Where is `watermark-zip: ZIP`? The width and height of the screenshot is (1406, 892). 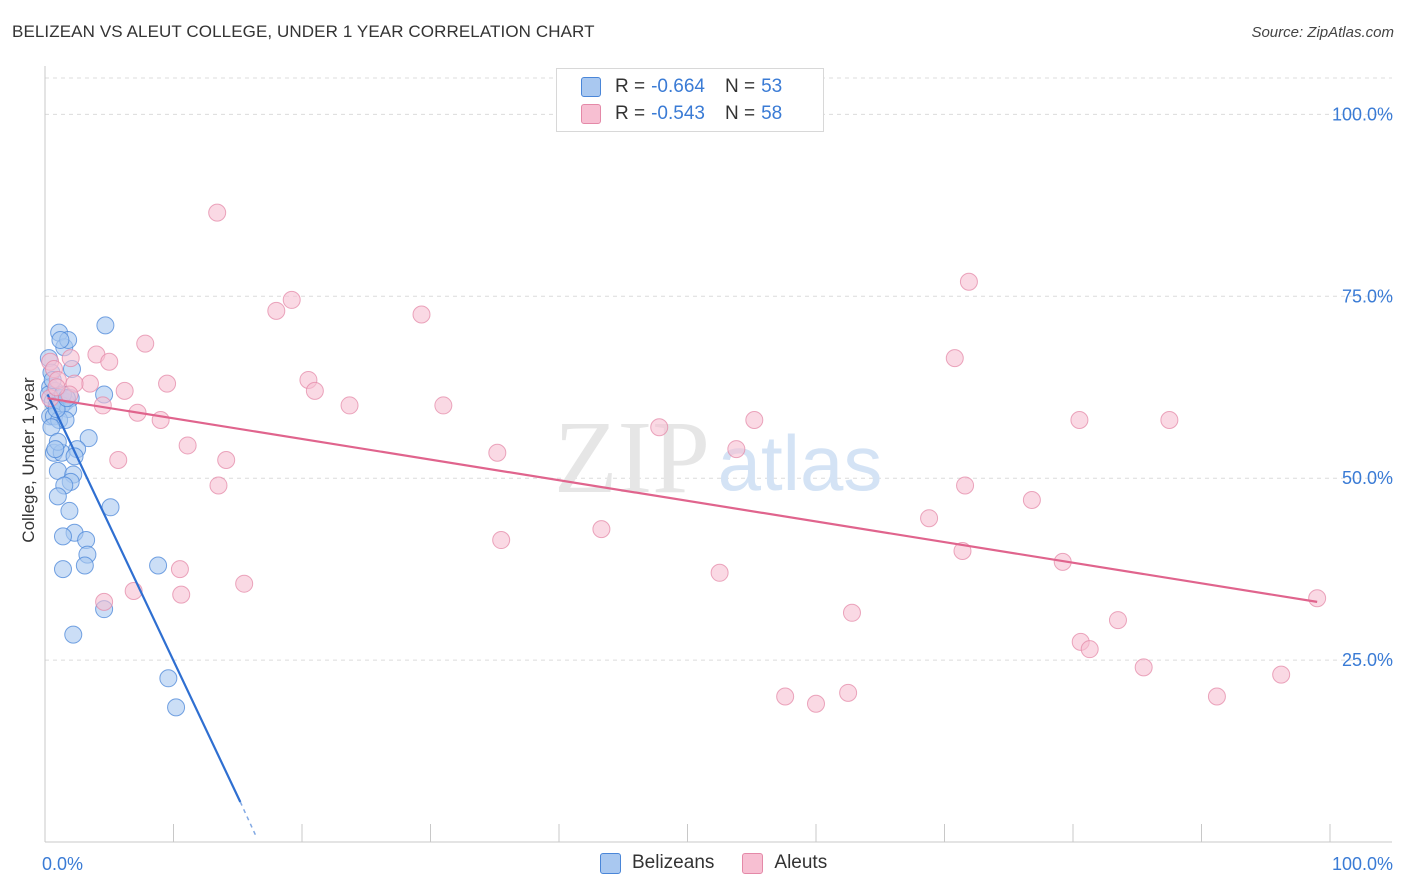
watermark-zip: ZIP is located at coordinates (632, 457).